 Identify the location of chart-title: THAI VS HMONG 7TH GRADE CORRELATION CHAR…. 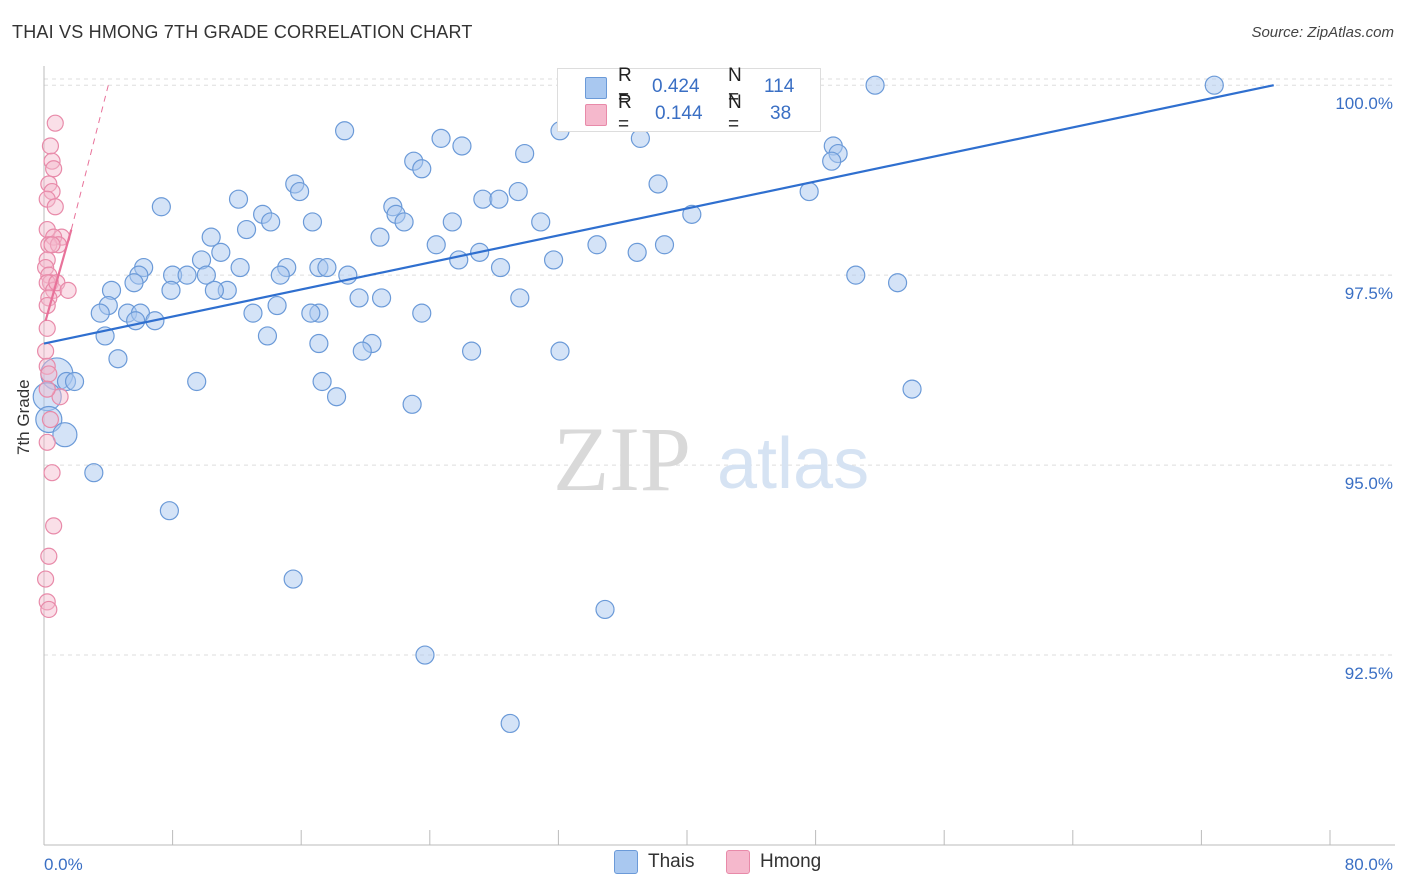
(242, 32).